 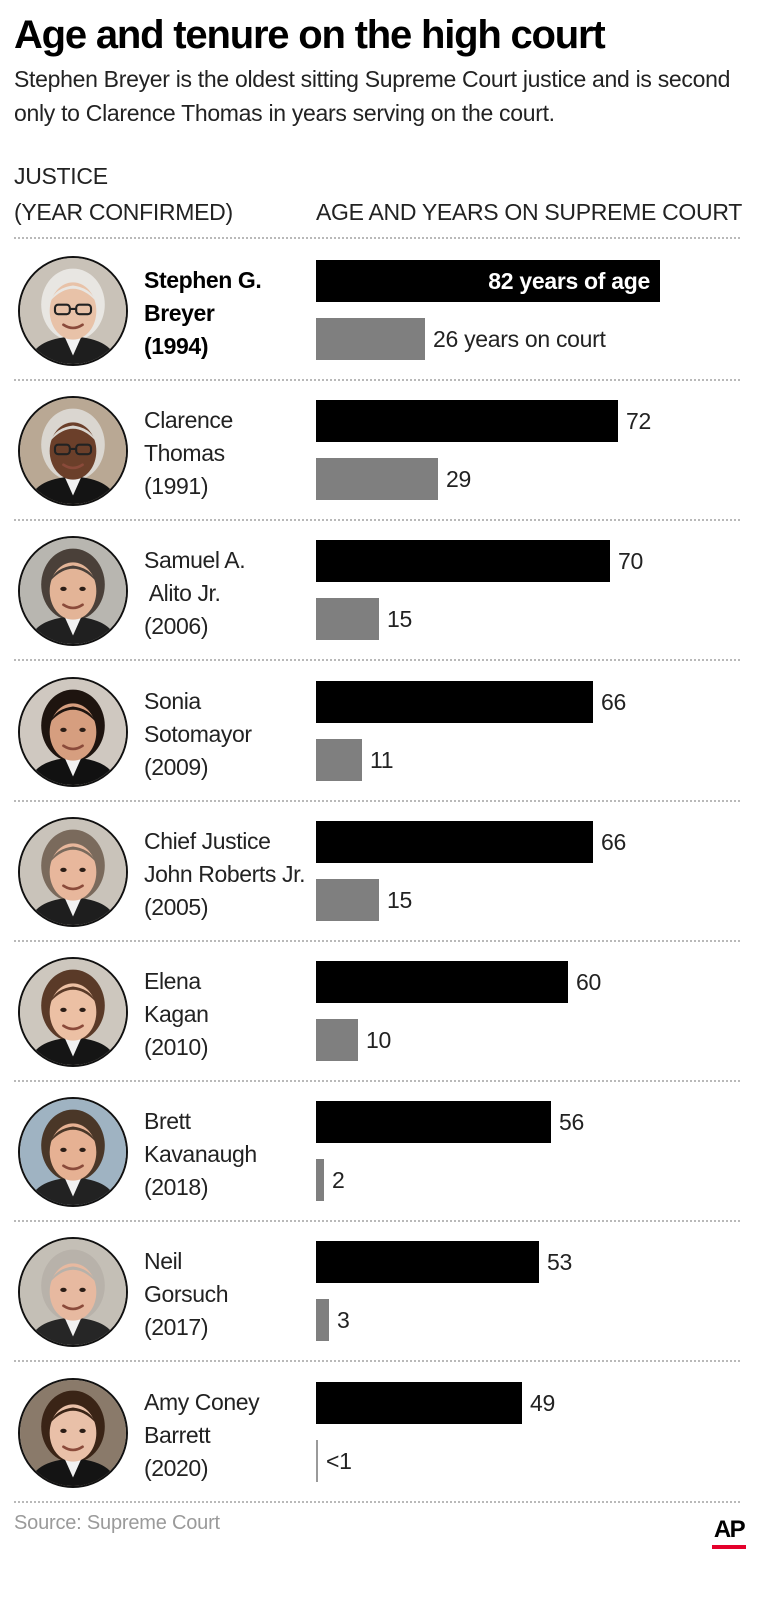 I want to click on table-row: Amy Coney Barrett (2020) 49 <1, so click(x=390, y=1432).